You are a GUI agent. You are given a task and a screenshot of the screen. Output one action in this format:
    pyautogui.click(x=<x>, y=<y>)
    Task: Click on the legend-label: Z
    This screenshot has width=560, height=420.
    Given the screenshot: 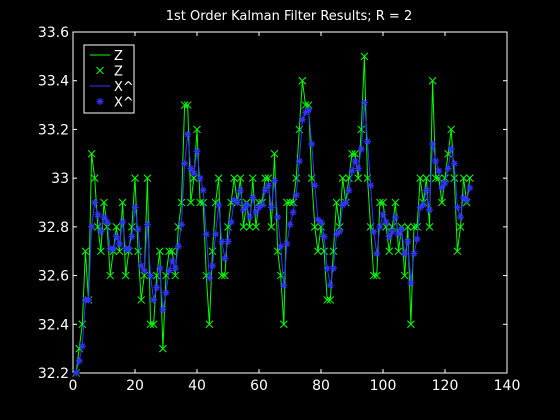 What is the action you would take?
    pyautogui.click(x=118, y=72)
    